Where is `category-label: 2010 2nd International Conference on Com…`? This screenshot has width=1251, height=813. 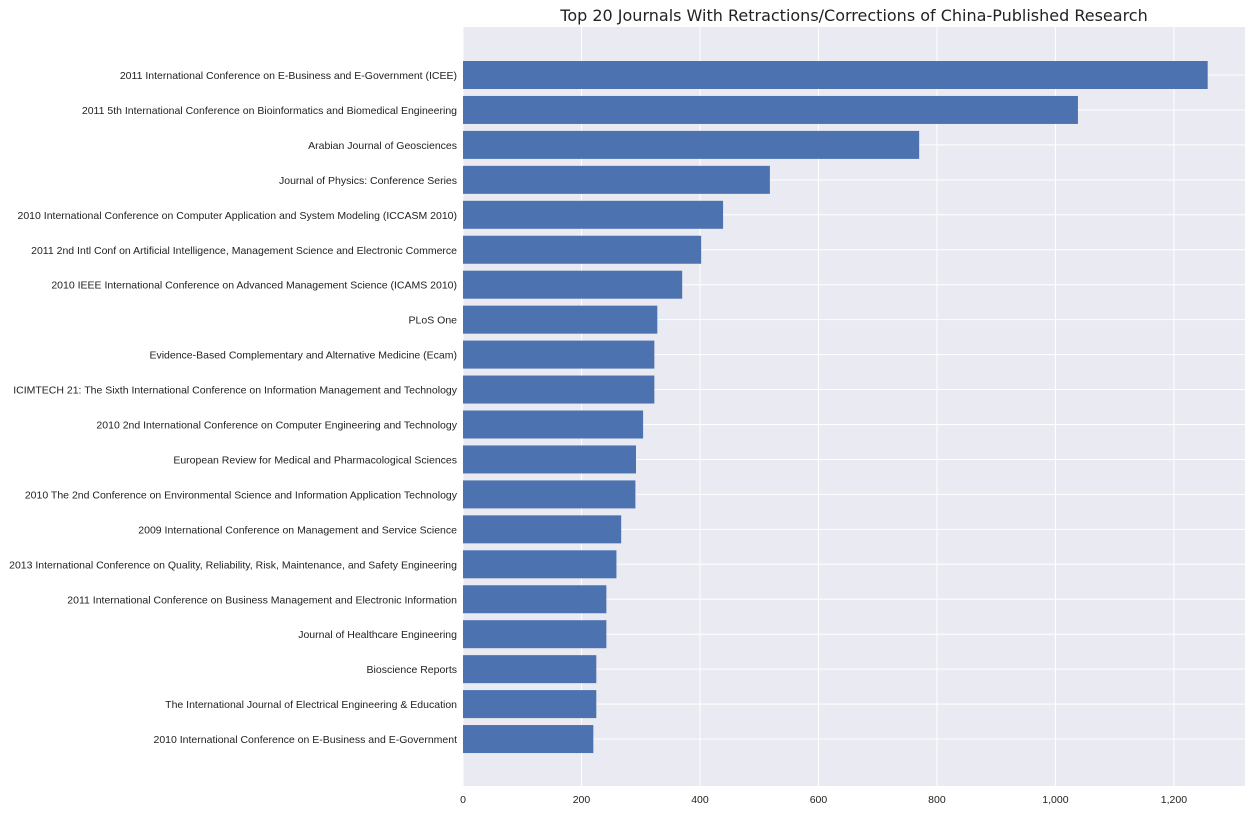
category-label: 2010 2nd International Conference on Com… is located at coordinates (276, 426).